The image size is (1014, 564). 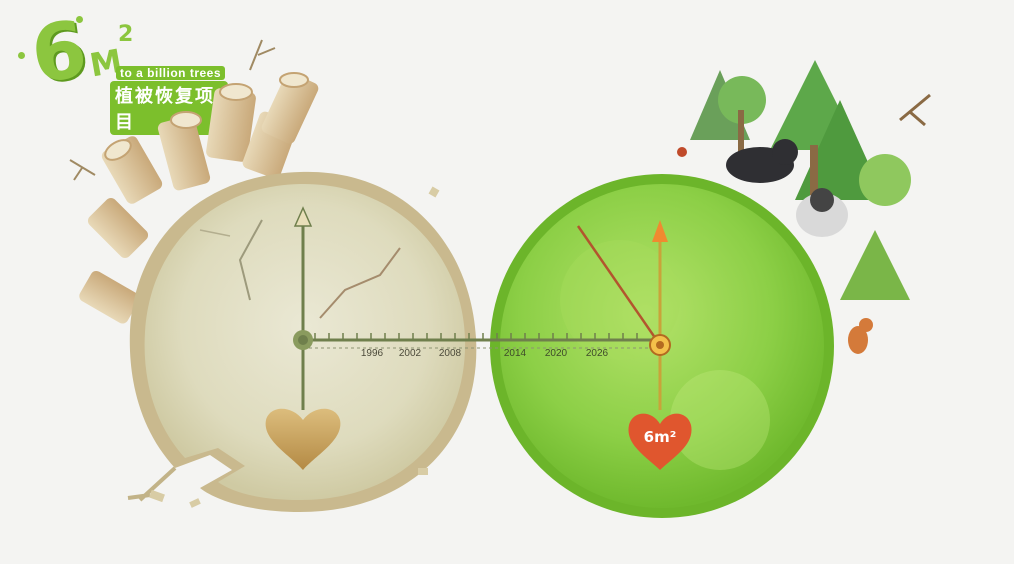 I want to click on year-label: 2008, so click(x=450, y=353).